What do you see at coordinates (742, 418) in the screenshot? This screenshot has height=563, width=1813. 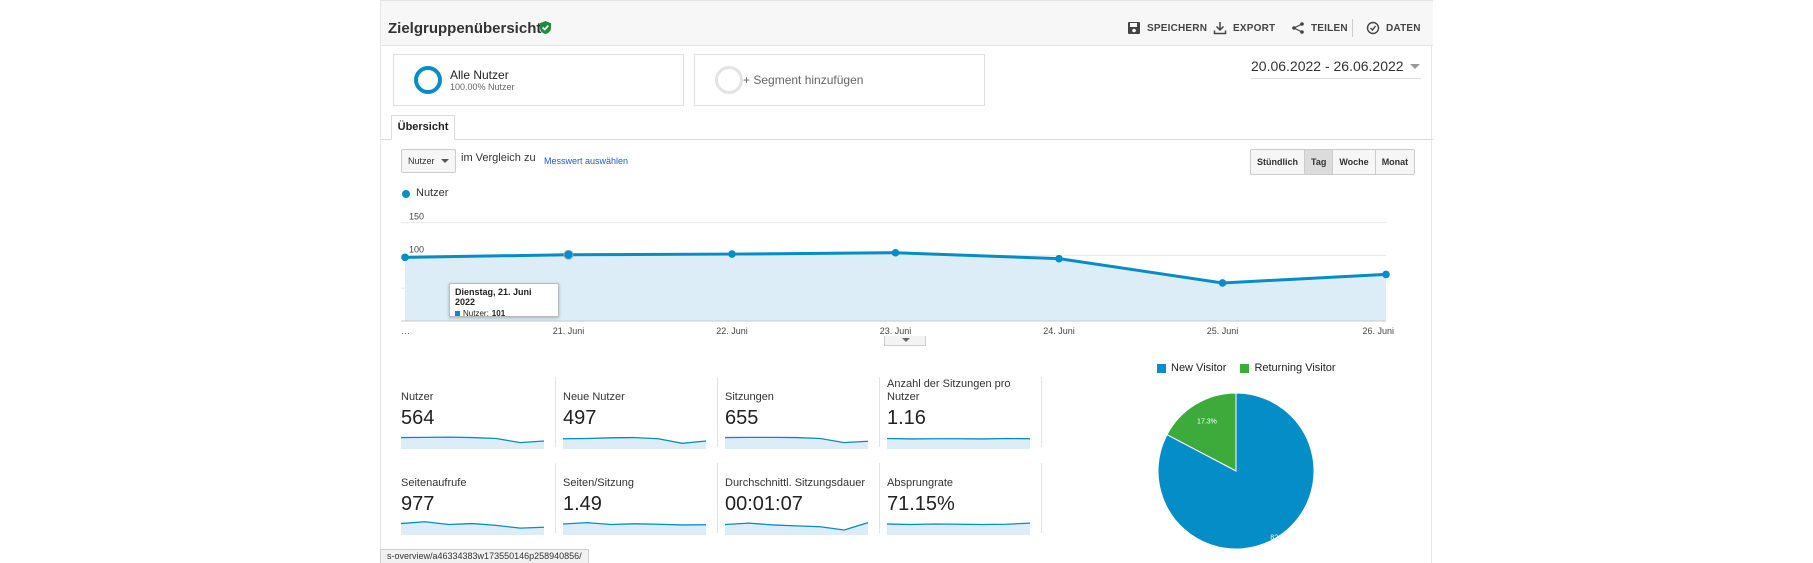 I see `metric-value: 655` at bounding box center [742, 418].